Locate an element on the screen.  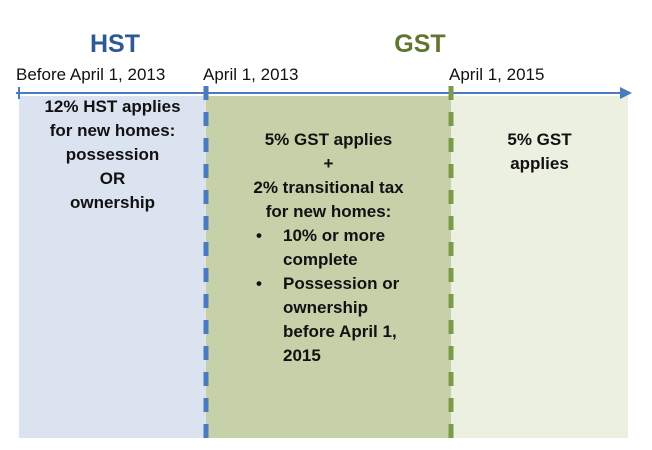
transition-text-line: for new homes: is located at coordinates (328, 211).